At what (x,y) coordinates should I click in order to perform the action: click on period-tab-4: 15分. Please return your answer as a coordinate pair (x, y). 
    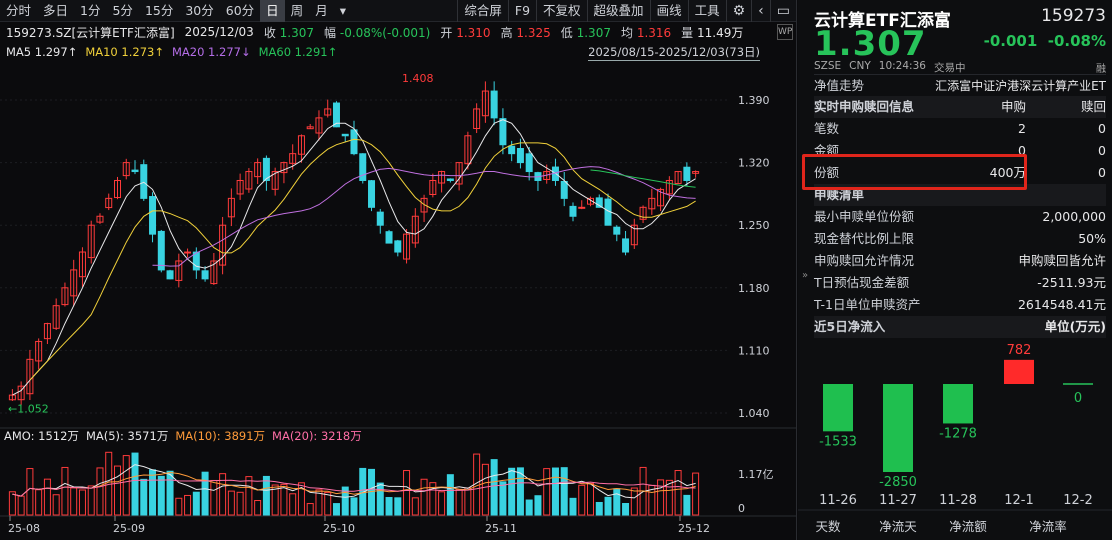
    Looking at the image, I should click on (159, 10).